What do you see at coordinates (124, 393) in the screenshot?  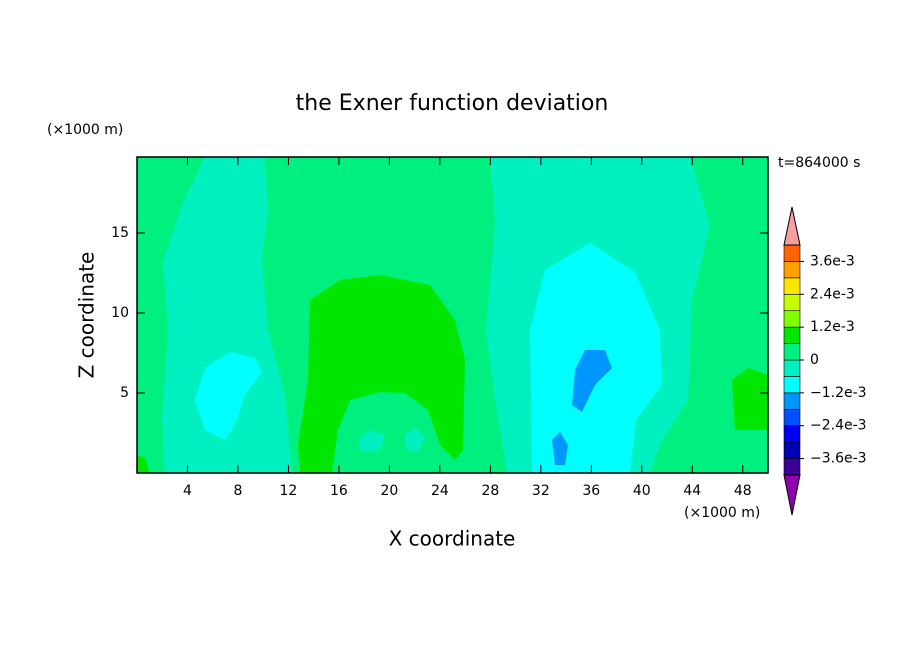 I see `y-tick-label: 5` at bounding box center [124, 393].